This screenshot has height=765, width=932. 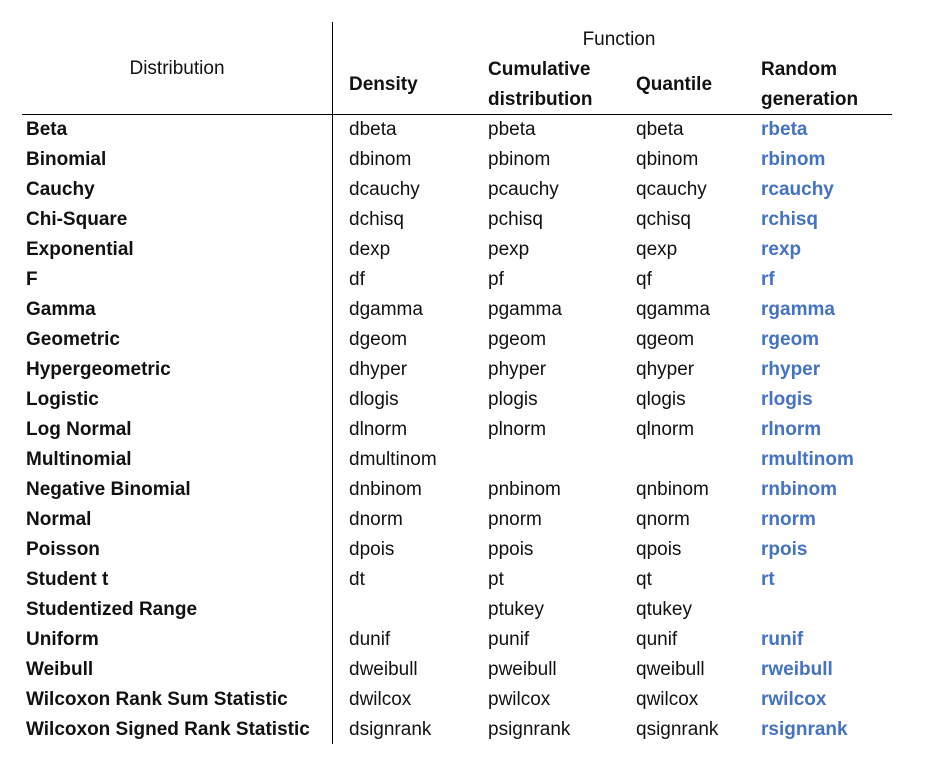 I want to click on density-function: dexp, so click(x=370, y=249).